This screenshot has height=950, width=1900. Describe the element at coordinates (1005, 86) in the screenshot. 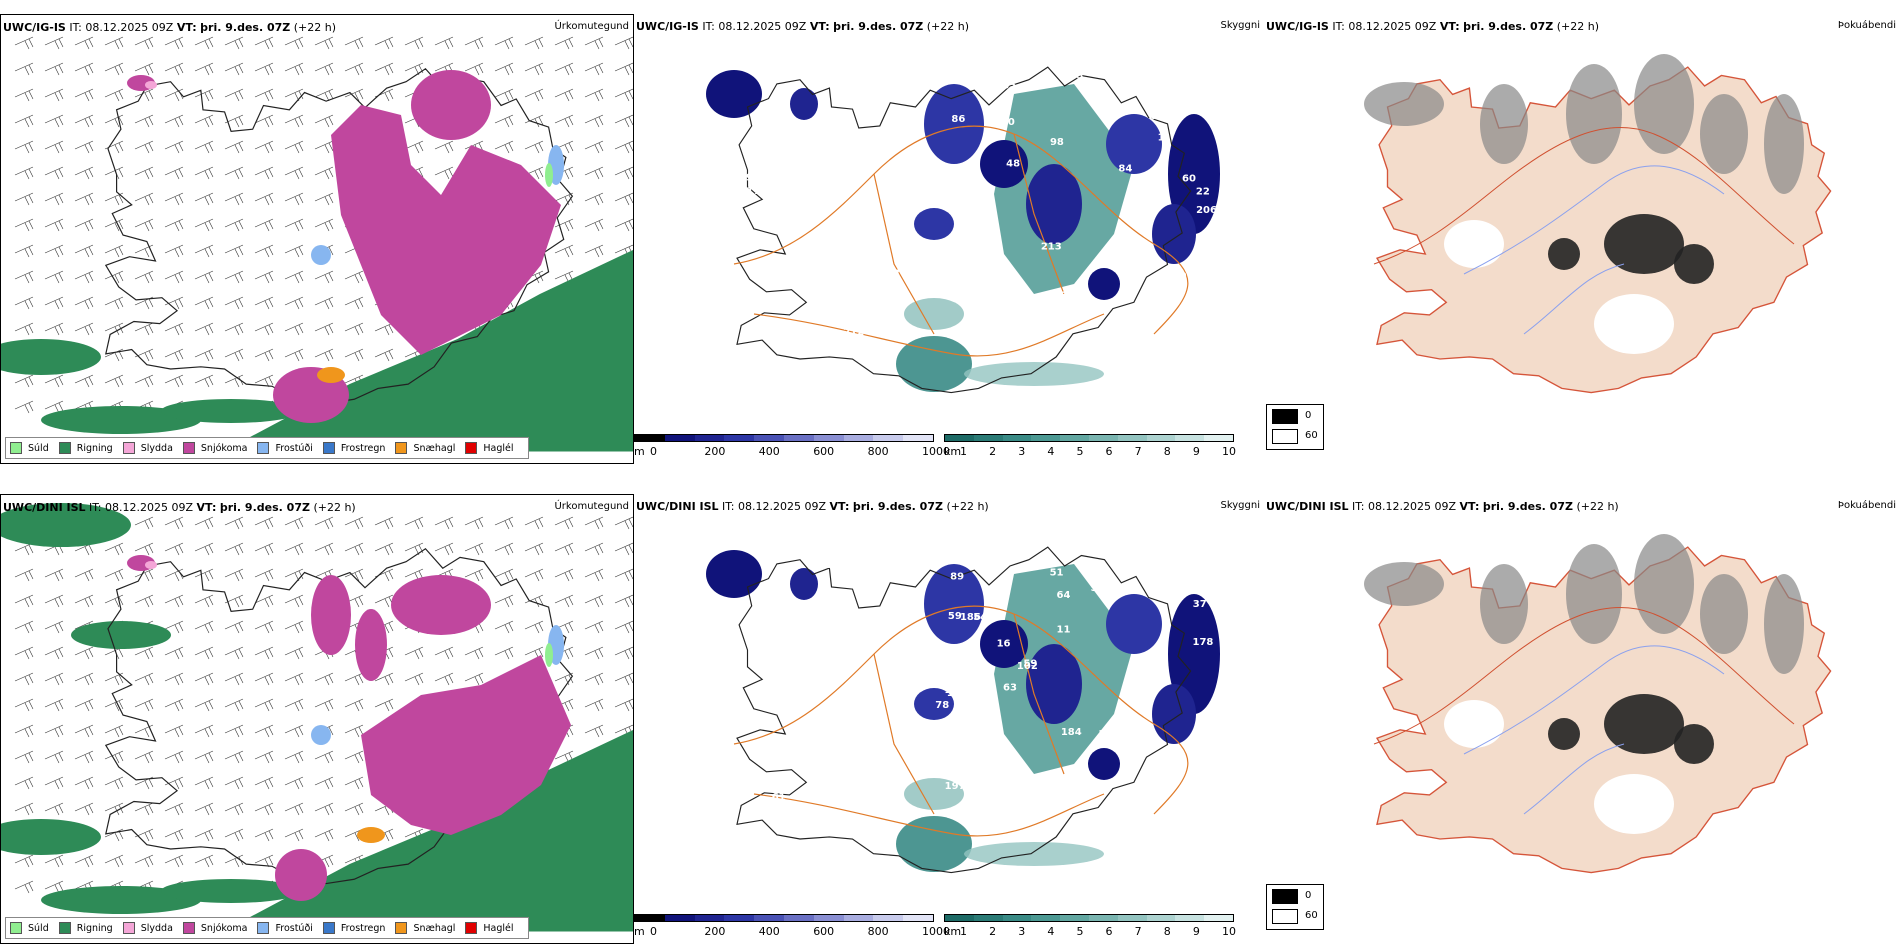

I see `ceiling-value-label: 185` at that location.